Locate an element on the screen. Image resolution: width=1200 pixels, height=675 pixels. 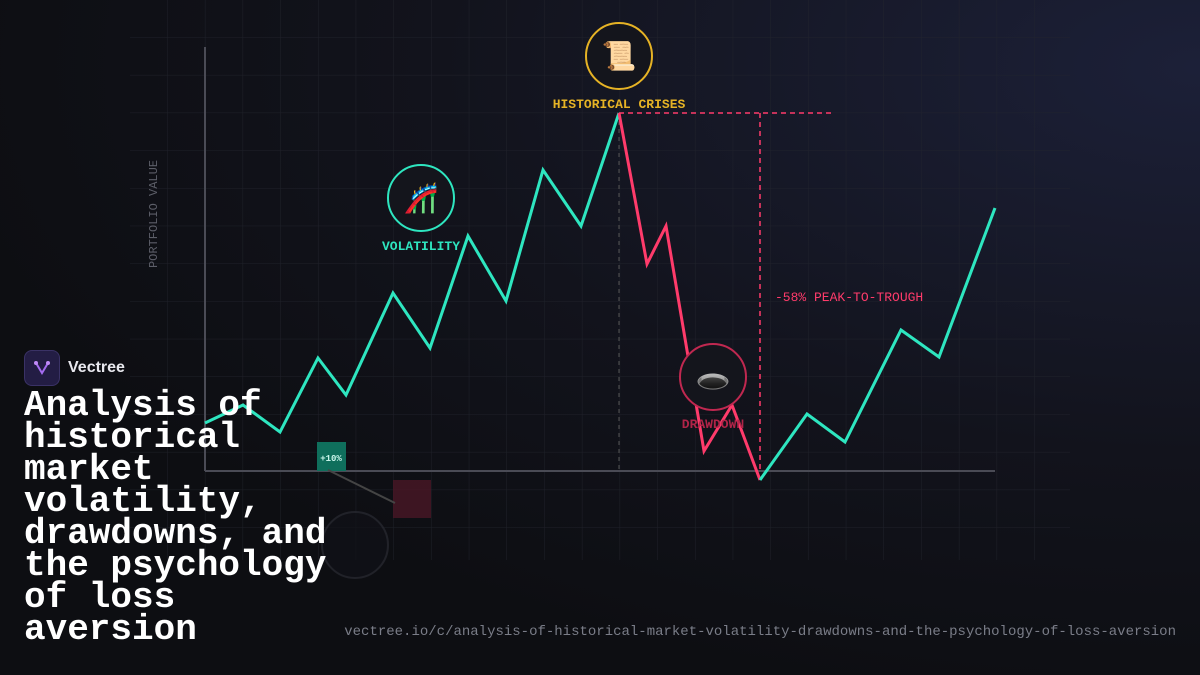
brand: Vectree is located at coordinates (74, 368).